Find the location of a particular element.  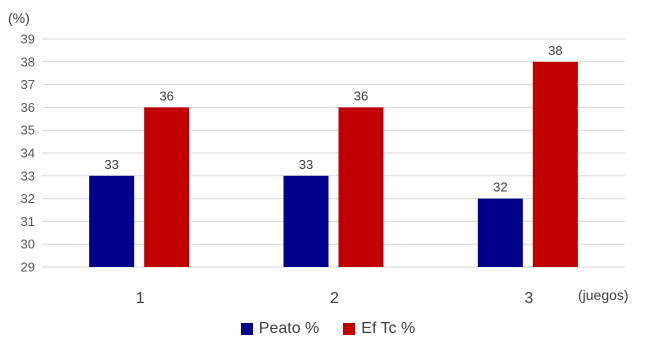

x-tick-label: 2 is located at coordinates (334, 298).